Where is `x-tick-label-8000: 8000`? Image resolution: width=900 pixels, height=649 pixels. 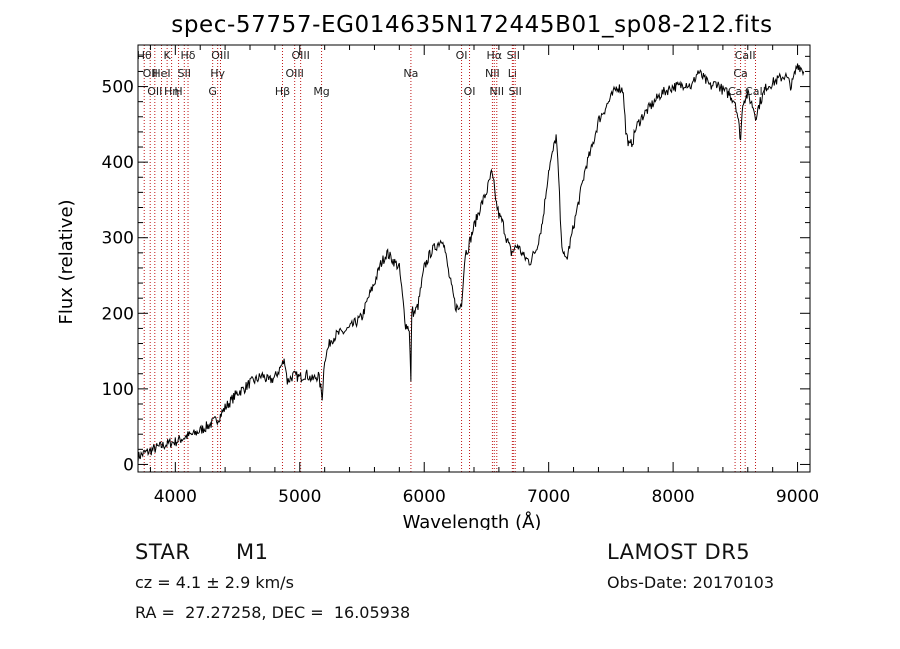
x-tick-label-8000: 8000 is located at coordinates (672, 497).